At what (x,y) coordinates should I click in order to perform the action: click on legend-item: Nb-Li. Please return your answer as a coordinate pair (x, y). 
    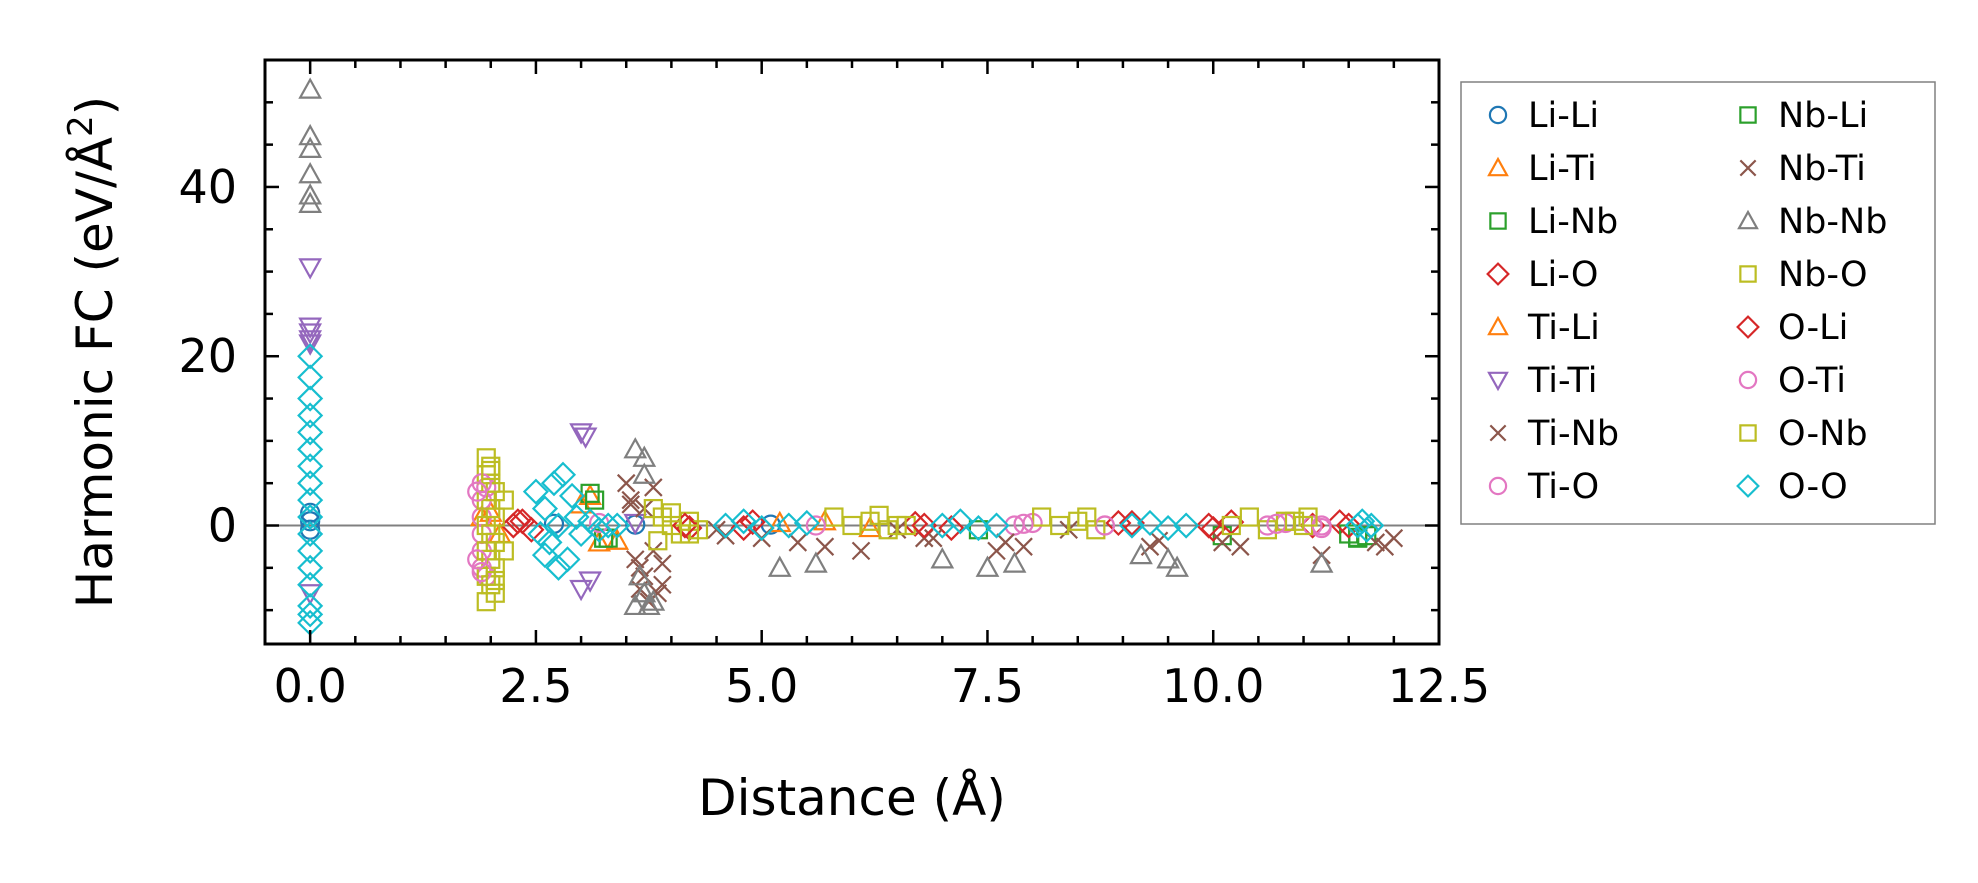
    Looking at the image, I should click on (1803, 116).